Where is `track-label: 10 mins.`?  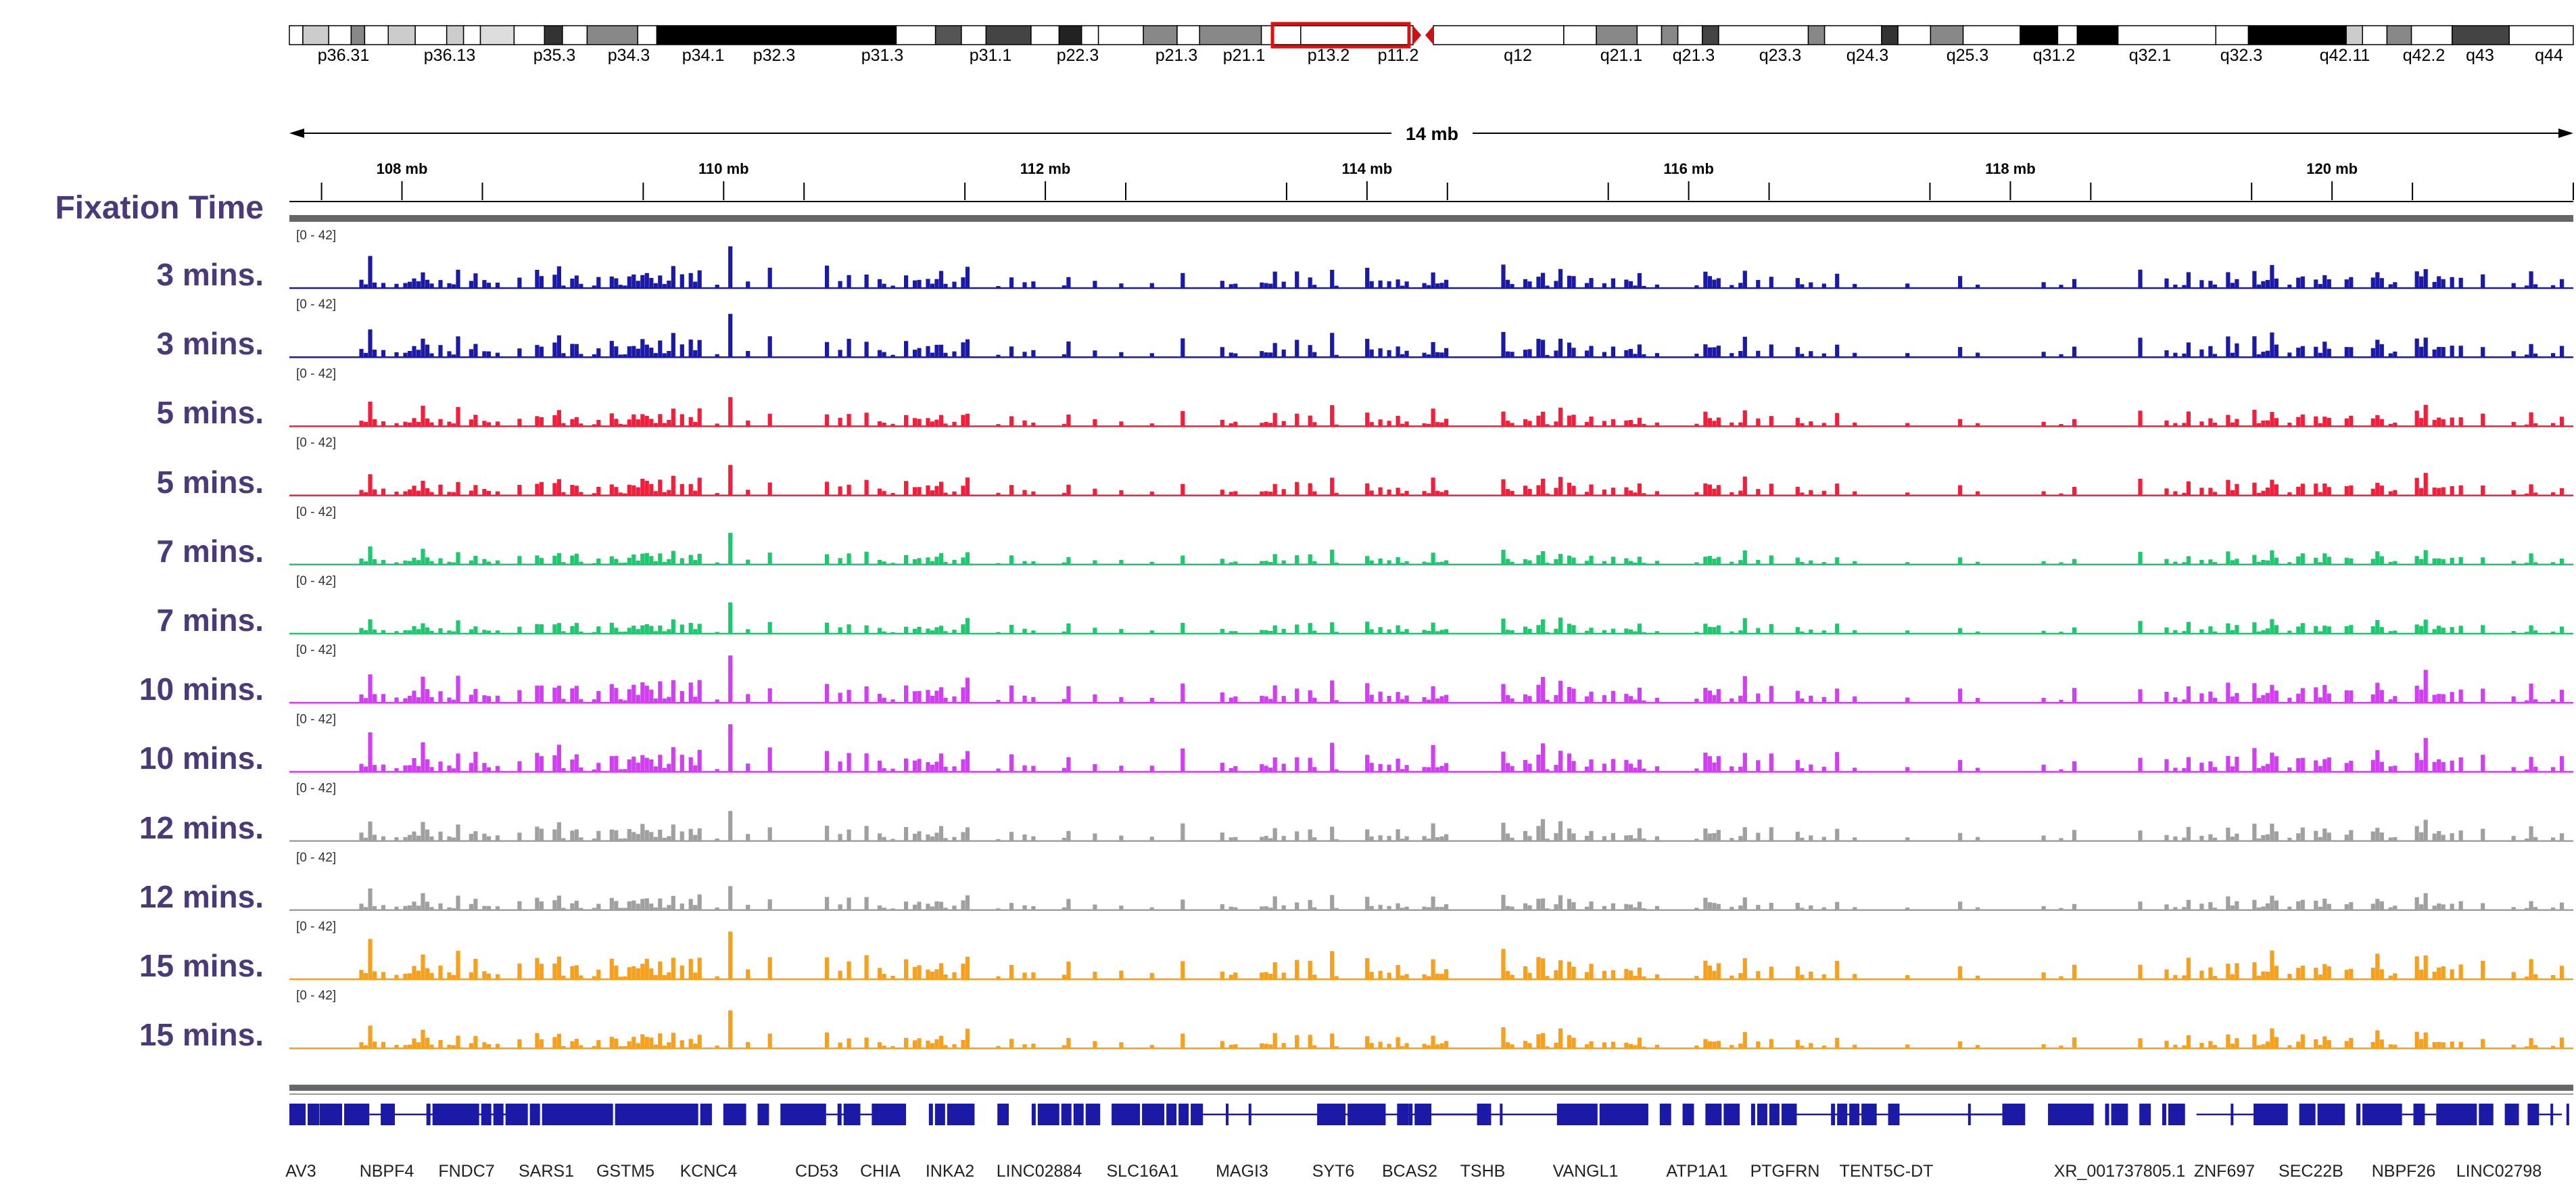
track-label: 10 mins. is located at coordinates (201, 689).